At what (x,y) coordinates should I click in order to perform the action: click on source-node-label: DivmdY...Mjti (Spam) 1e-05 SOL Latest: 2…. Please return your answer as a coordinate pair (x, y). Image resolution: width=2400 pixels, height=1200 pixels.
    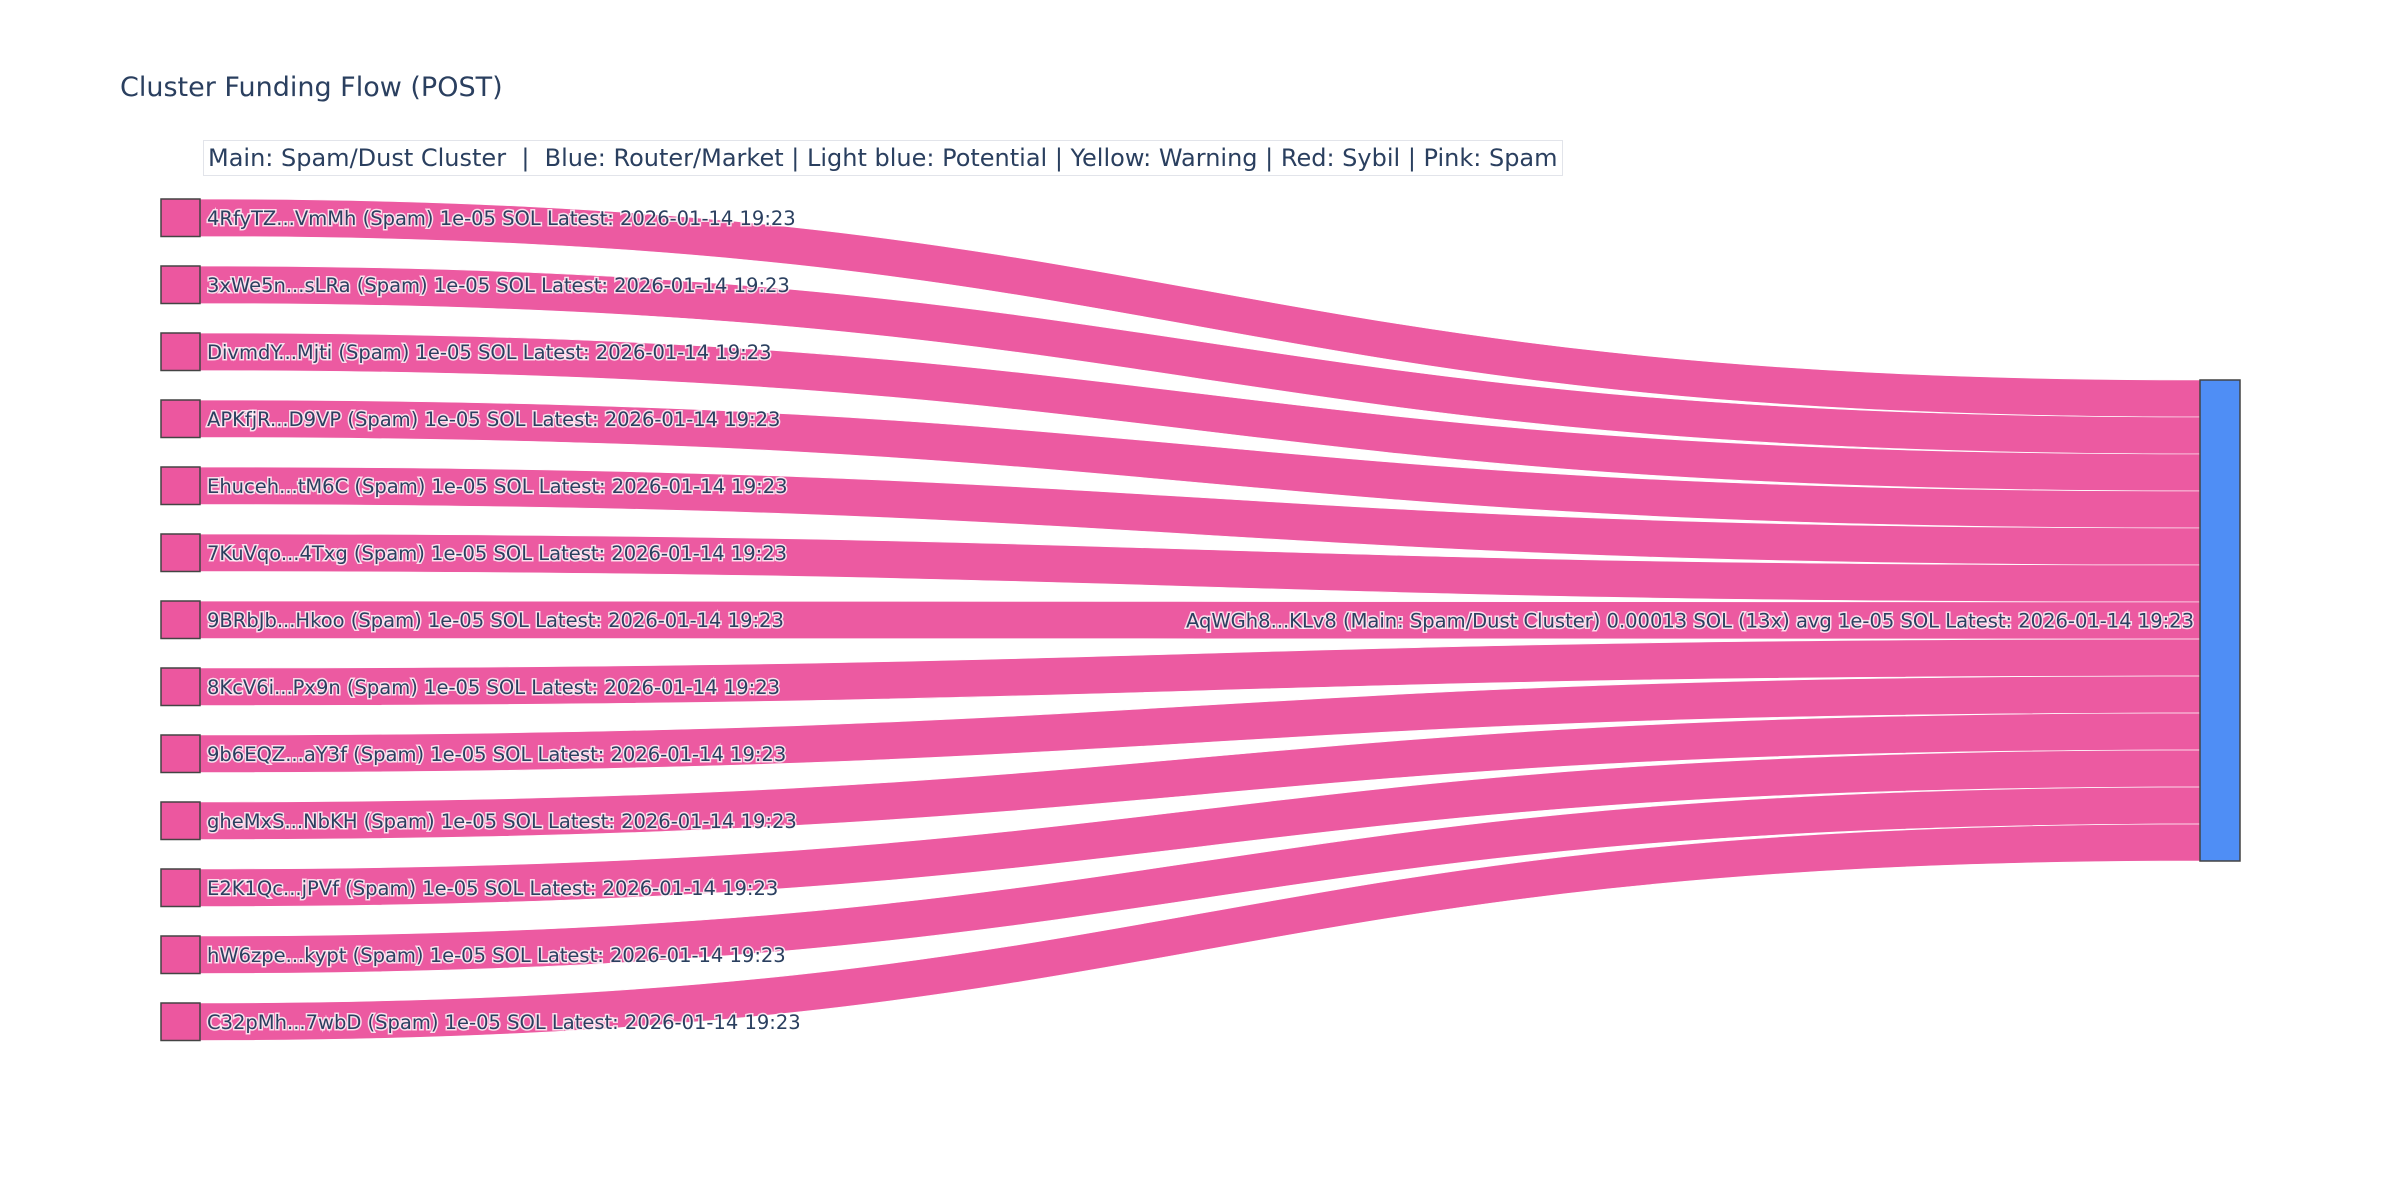
    Looking at the image, I should click on (489, 352).